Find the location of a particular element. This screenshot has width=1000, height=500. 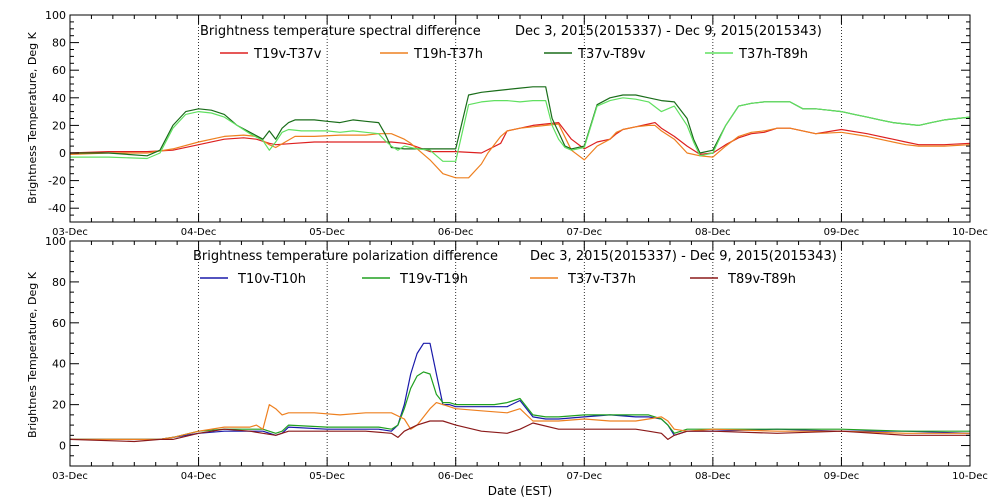

legend-label: T37h-T89h is located at coordinates (773, 54).